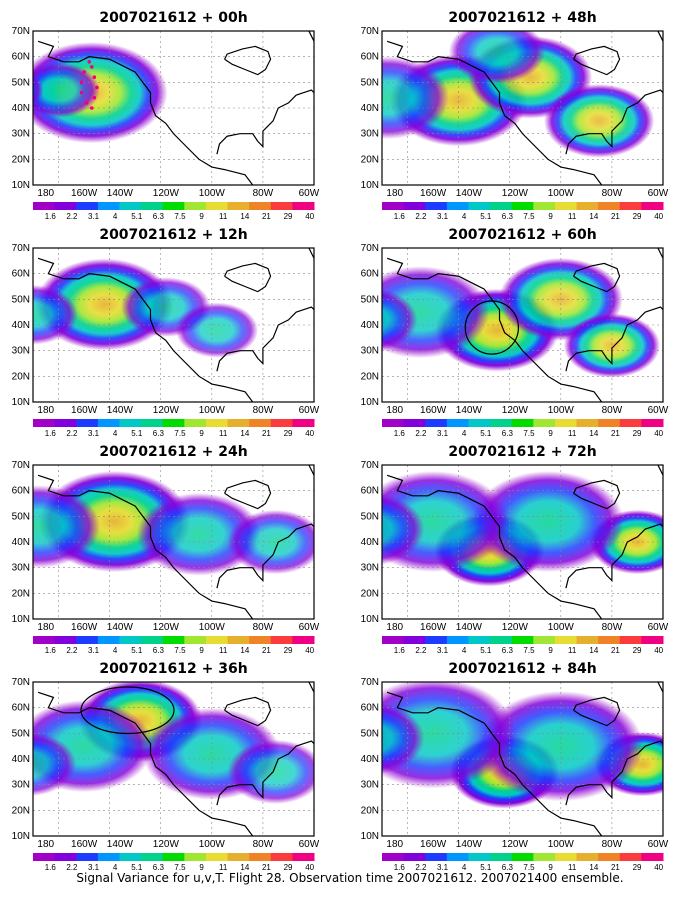 The height and width of the screenshot is (900, 700). What do you see at coordinates (443, 650) in the screenshot?
I see `colorbar-label: 3.1` at bounding box center [443, 650].